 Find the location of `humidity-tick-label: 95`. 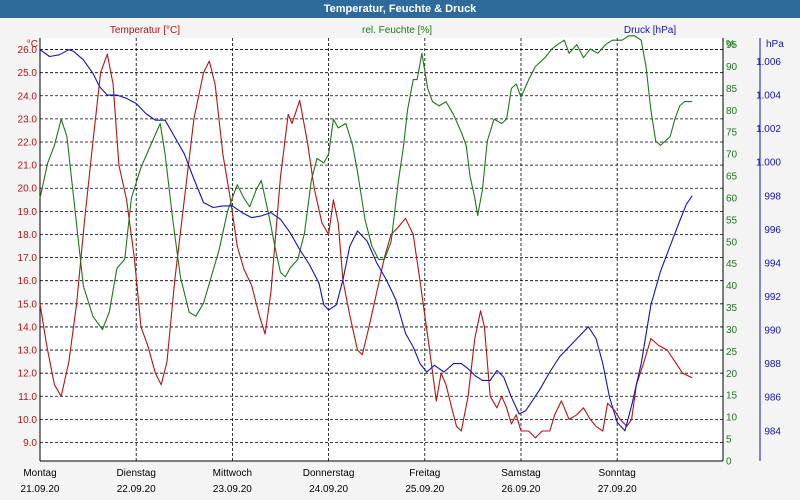

humidity-tick-label: 95 is located at coordinates (732, 45).